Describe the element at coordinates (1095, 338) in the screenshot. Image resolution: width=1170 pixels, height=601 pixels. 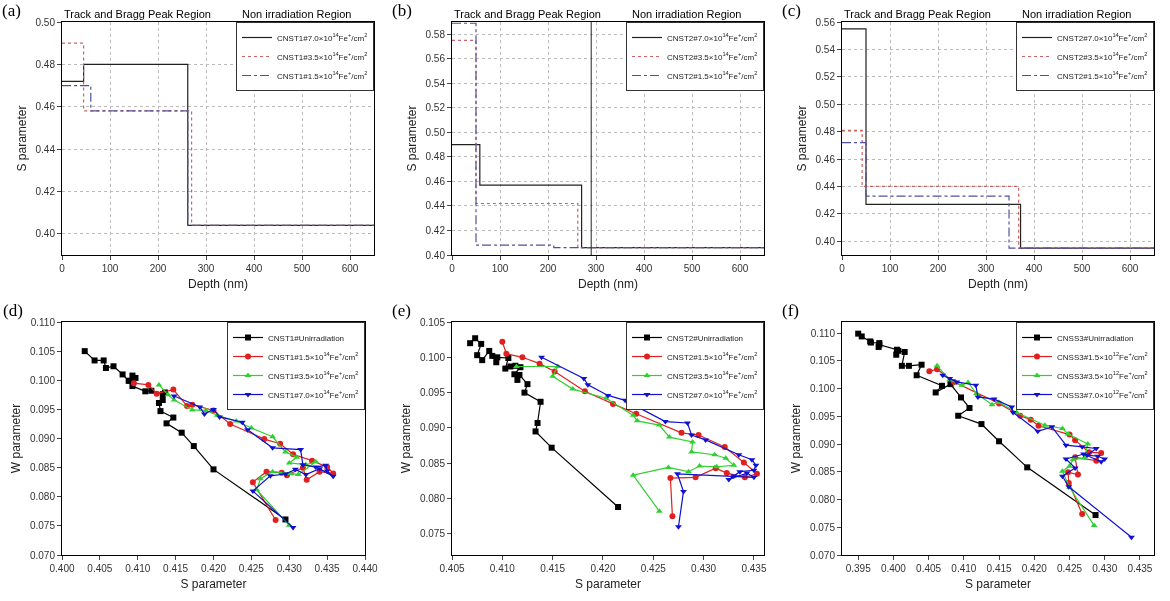
I see `legend-label: CNSS3#Unirradiation` at that location.